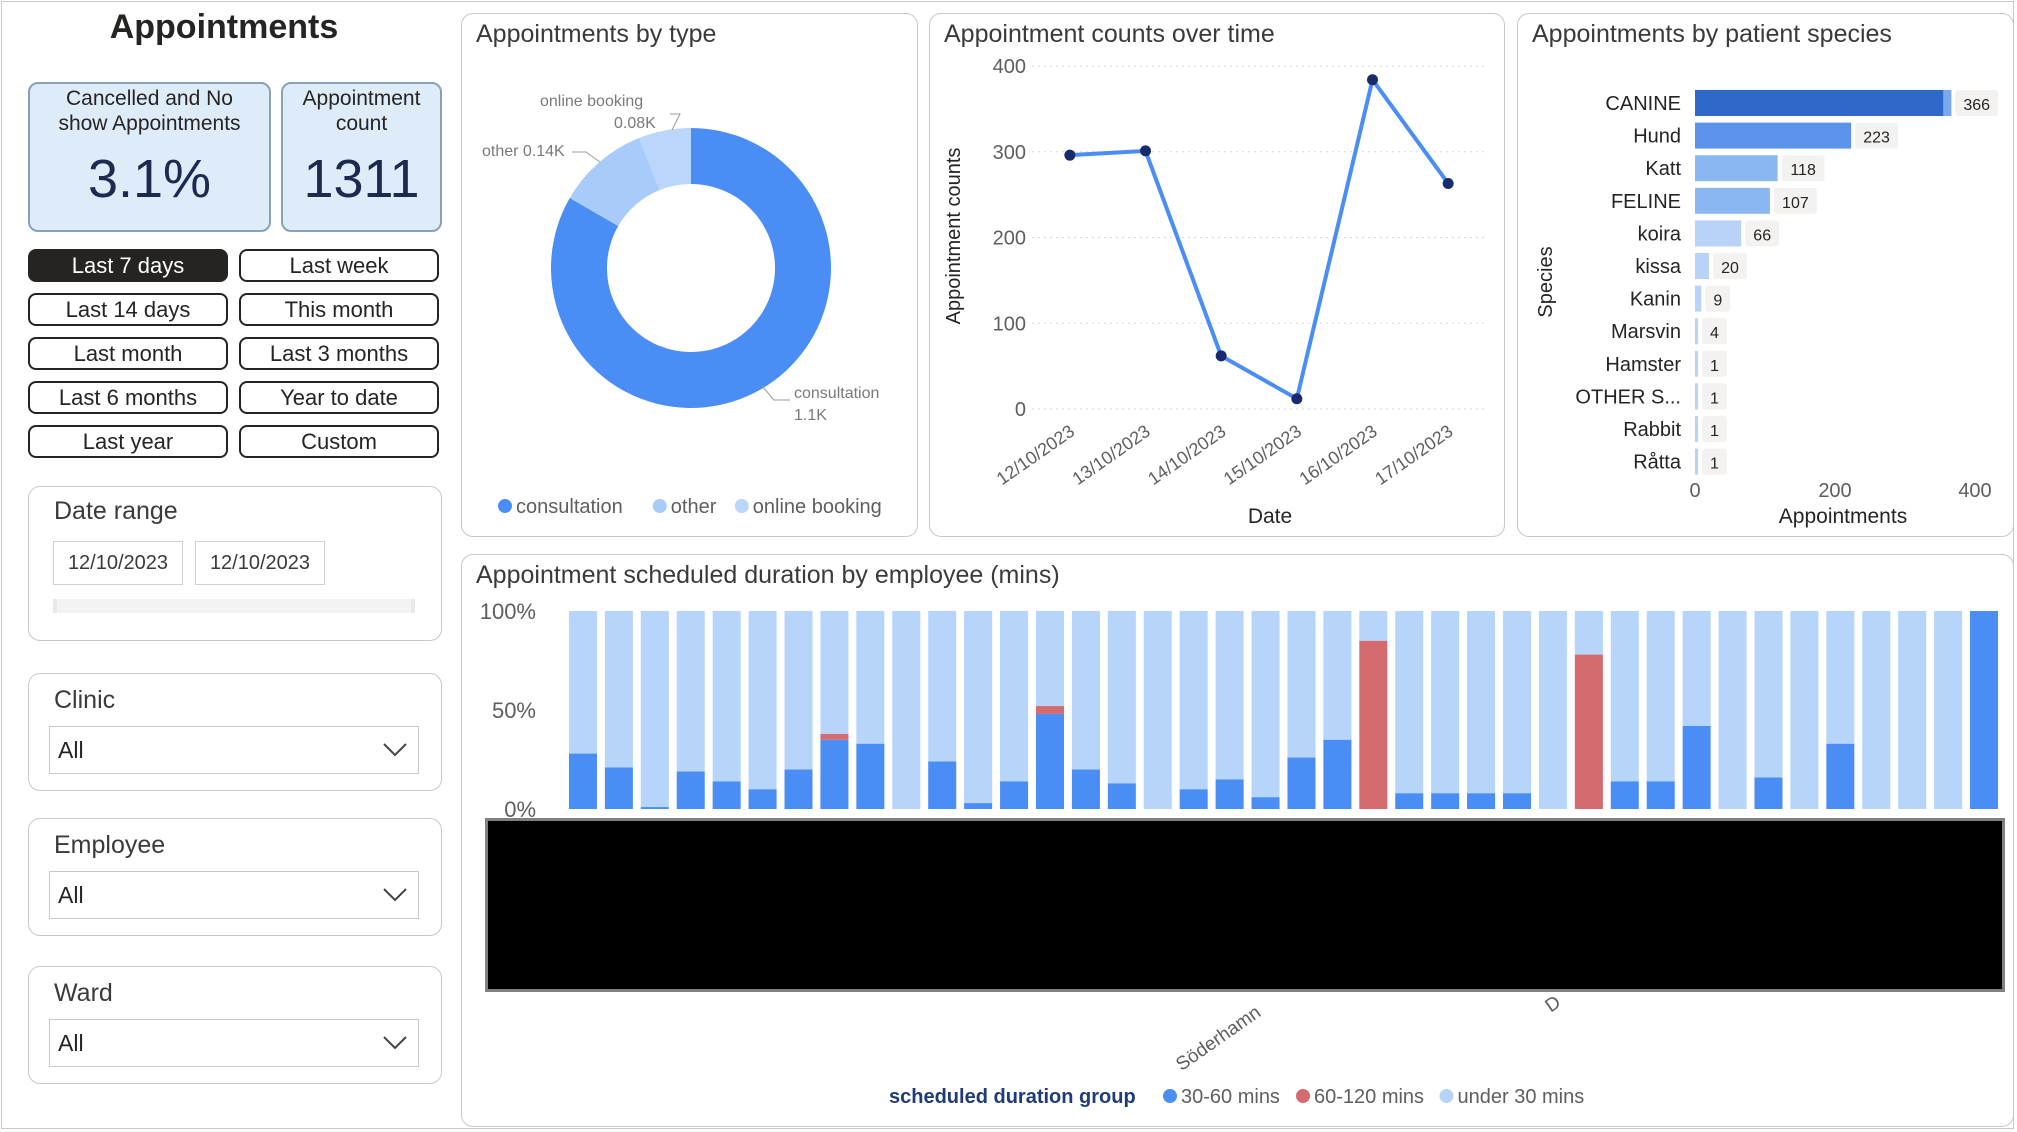  What do you see at coordinates (1834, 491) in the screenshot?
I see `x-tick-label: 200` at bounding box center [1834, 491].